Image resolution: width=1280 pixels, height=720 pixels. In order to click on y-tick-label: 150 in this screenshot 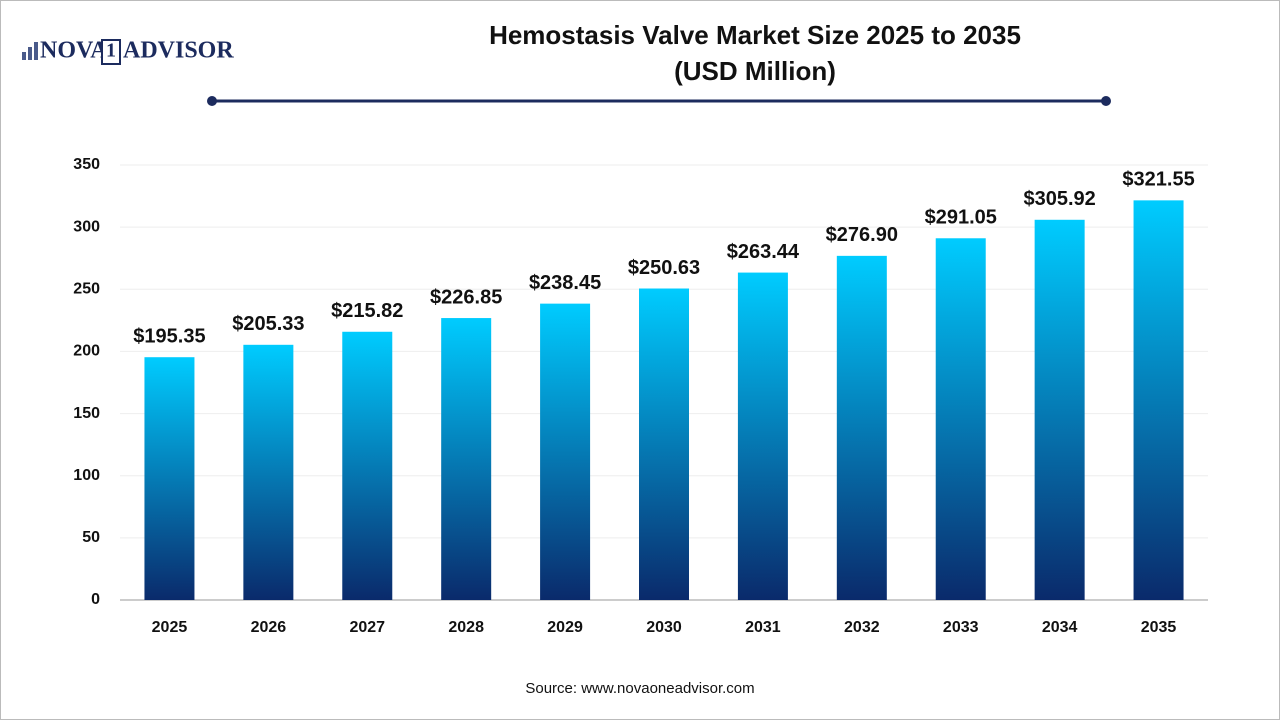, I will do `click(86, 413)`.